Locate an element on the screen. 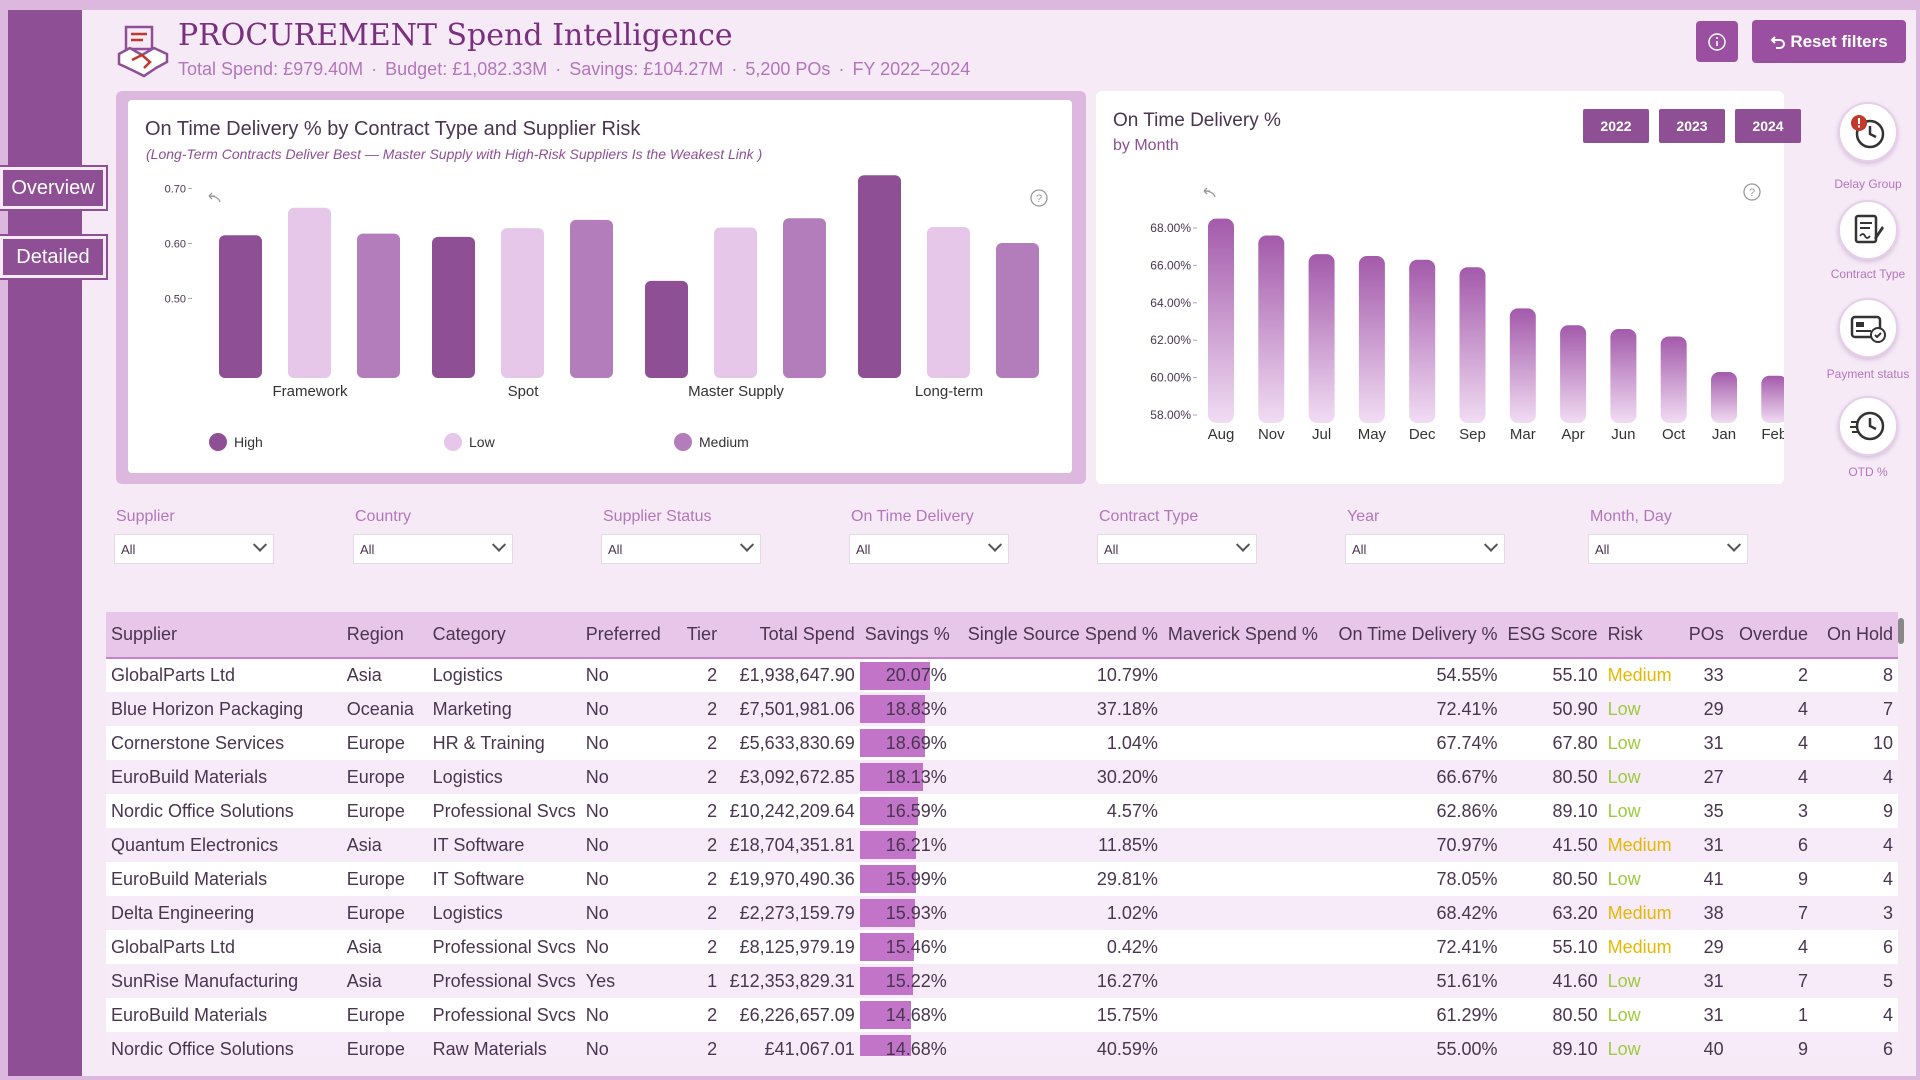 The height and width of the screenshot is (1080, 1920). nav-detailed-label: Detailed is located at coordinates (53, 256).